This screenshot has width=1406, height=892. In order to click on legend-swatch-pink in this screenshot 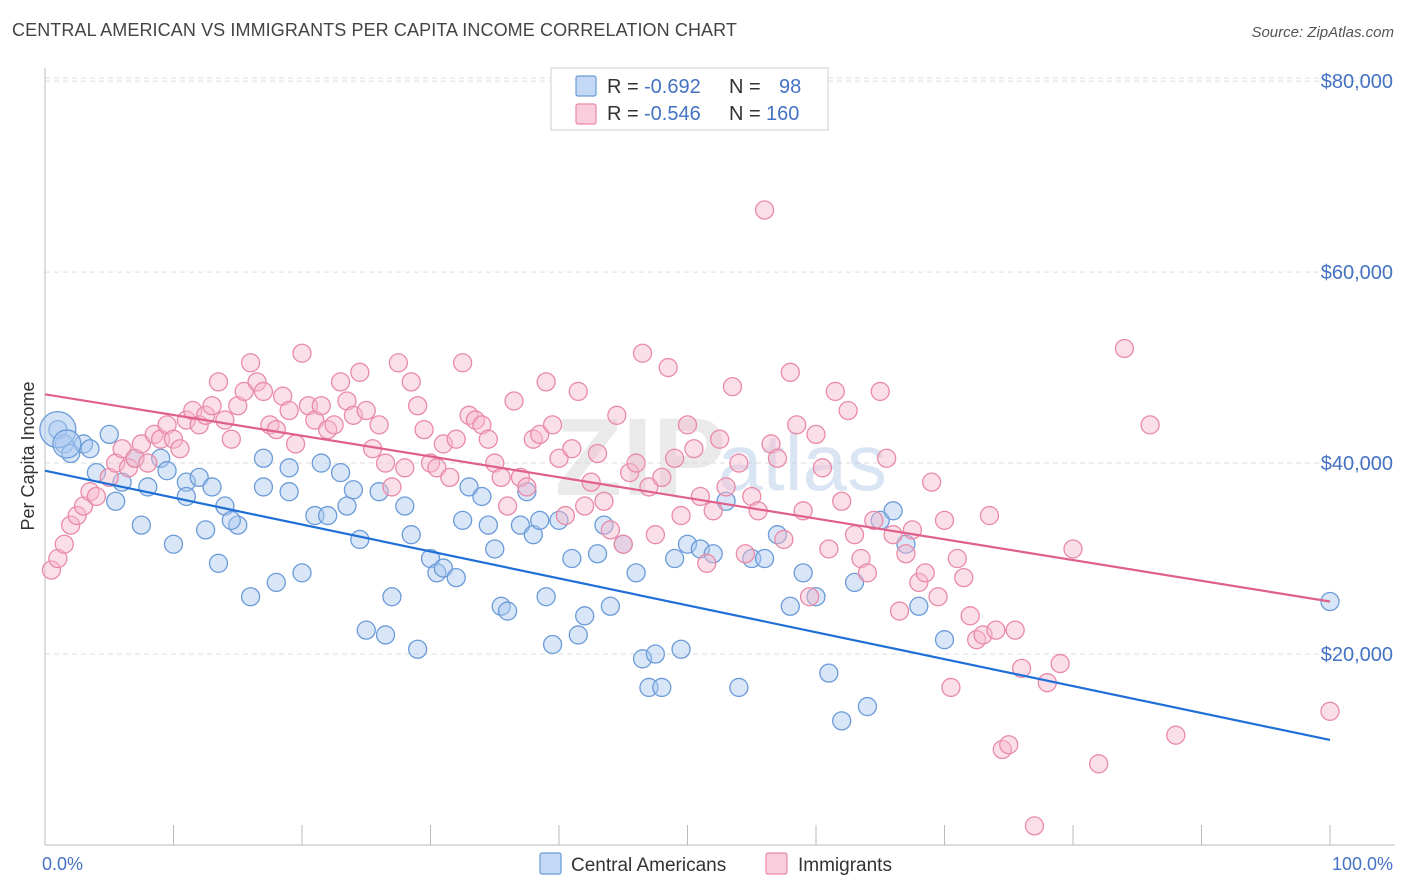, I will do `click(586, 114)`.